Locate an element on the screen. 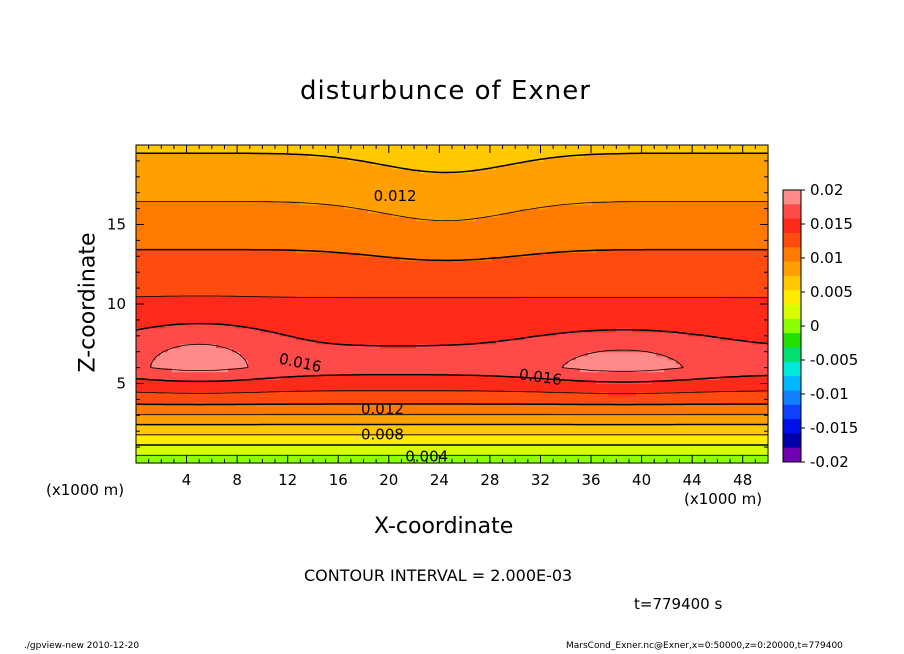  x-tick-label: 20 is located at coordinates (388, 480).